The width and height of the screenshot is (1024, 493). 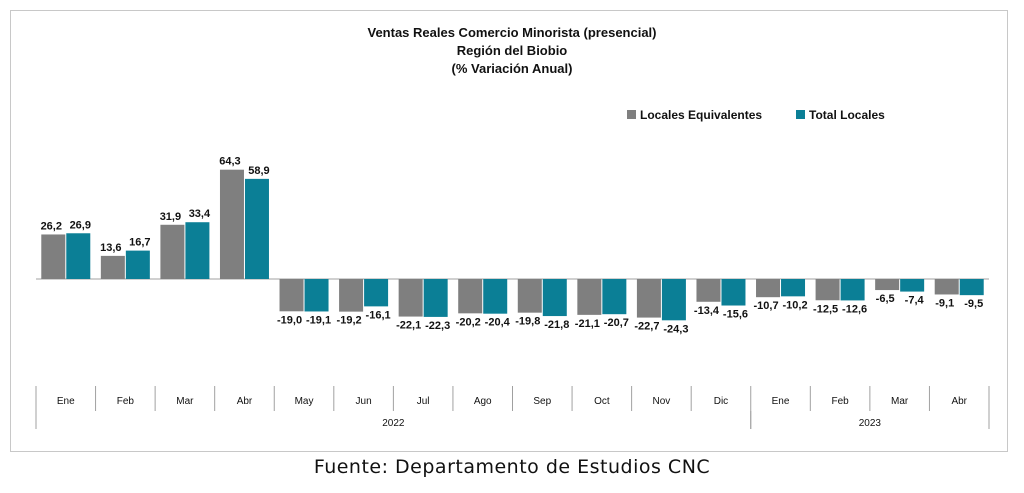 I want to click on data-label-s2-12: -15,6, so click(x=735, y=315).